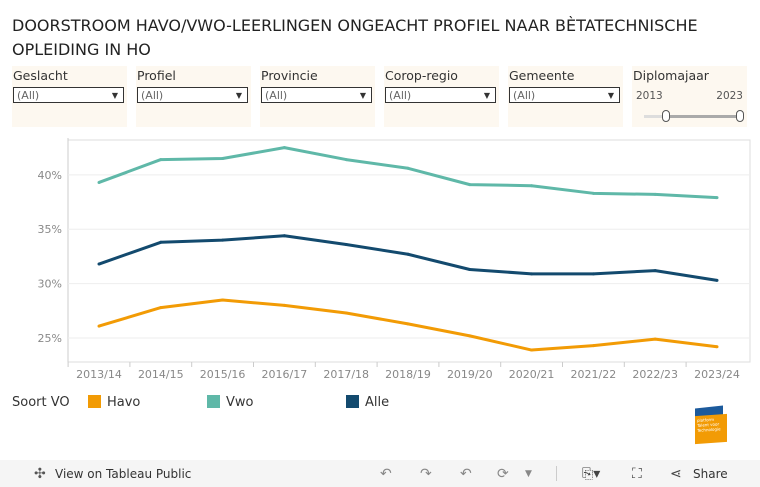 The image size is (760, 487). Describe the element at coordinates (156, 75) in the screenshot. I see `filter-label: Profiel` at that location.